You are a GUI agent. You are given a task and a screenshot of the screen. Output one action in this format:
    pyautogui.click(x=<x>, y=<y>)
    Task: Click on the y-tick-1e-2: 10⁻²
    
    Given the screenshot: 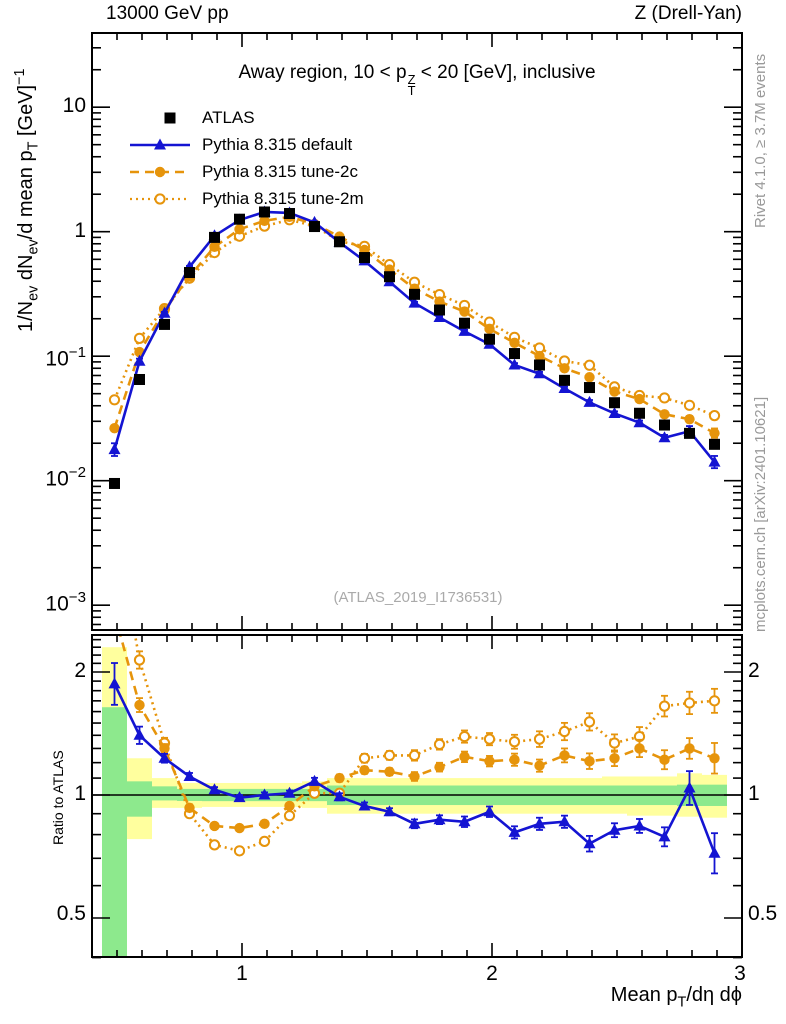 What is the action you would take?
    pyautogui.click(x=65, y=477)
    